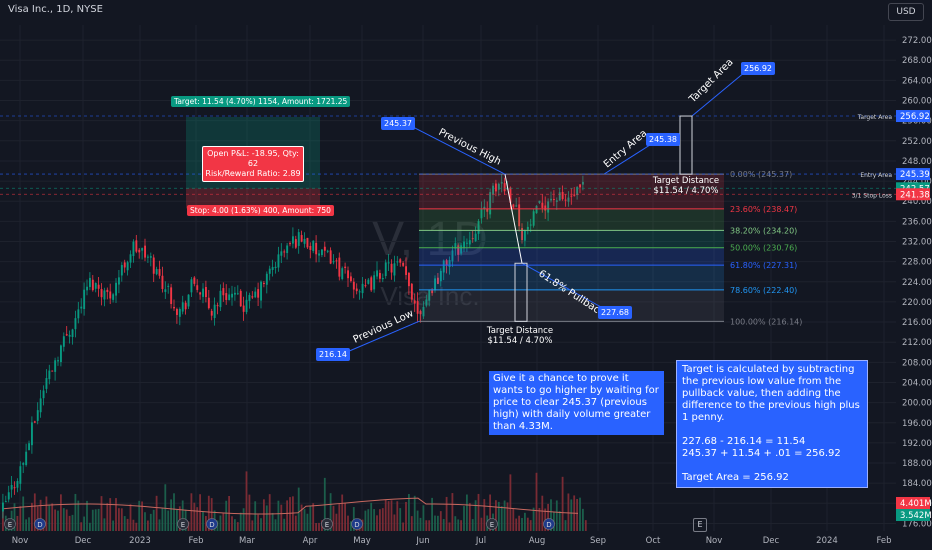 The image size is (932, 550). Describe the element at coordinates (685, 181) in the screenshot. I see `target-distance-title: Target Distance` at that location.